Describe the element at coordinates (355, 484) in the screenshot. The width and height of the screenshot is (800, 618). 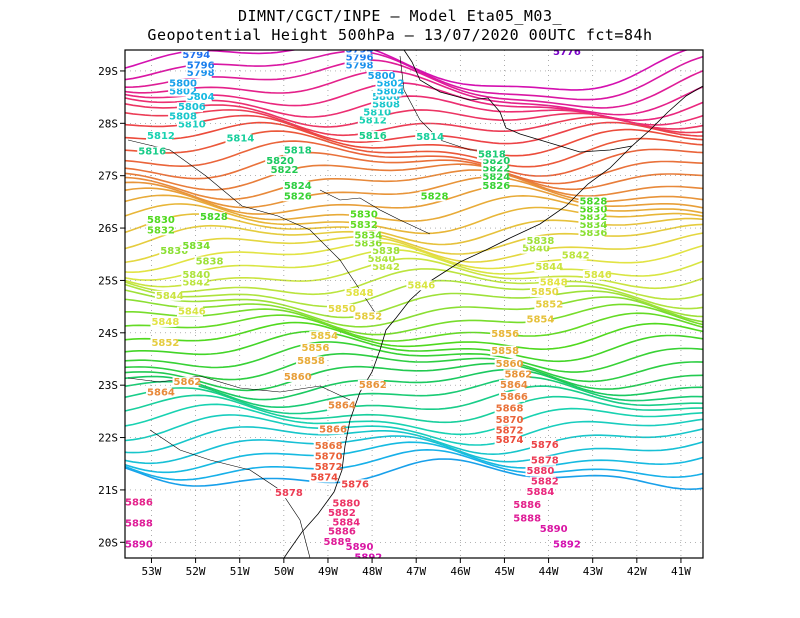
I see `contour-label: 5876` at that location.